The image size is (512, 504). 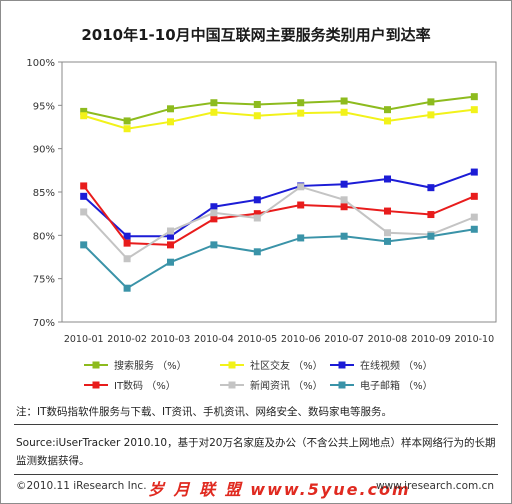 I want to click on x-tick-label: 2010-05, so click(x=257, y=339).